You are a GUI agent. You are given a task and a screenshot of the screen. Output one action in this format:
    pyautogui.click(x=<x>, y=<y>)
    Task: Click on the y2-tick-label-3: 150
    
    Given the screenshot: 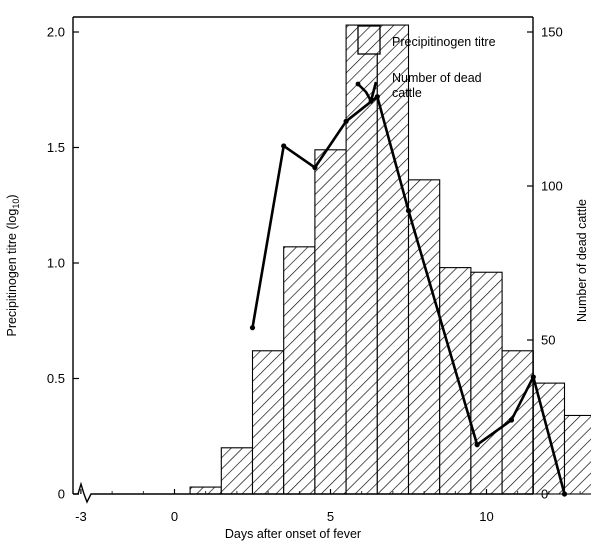 What is the action you would take?
    pyautogui.click(x=552, y=32)
    